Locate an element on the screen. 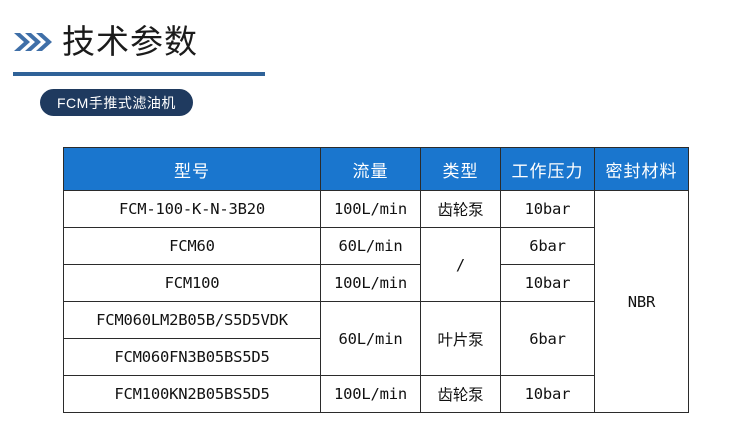 The width and height of the screenshot is (750, 438). cell-type: 叶片泵 is located at coordinates (460, 338).